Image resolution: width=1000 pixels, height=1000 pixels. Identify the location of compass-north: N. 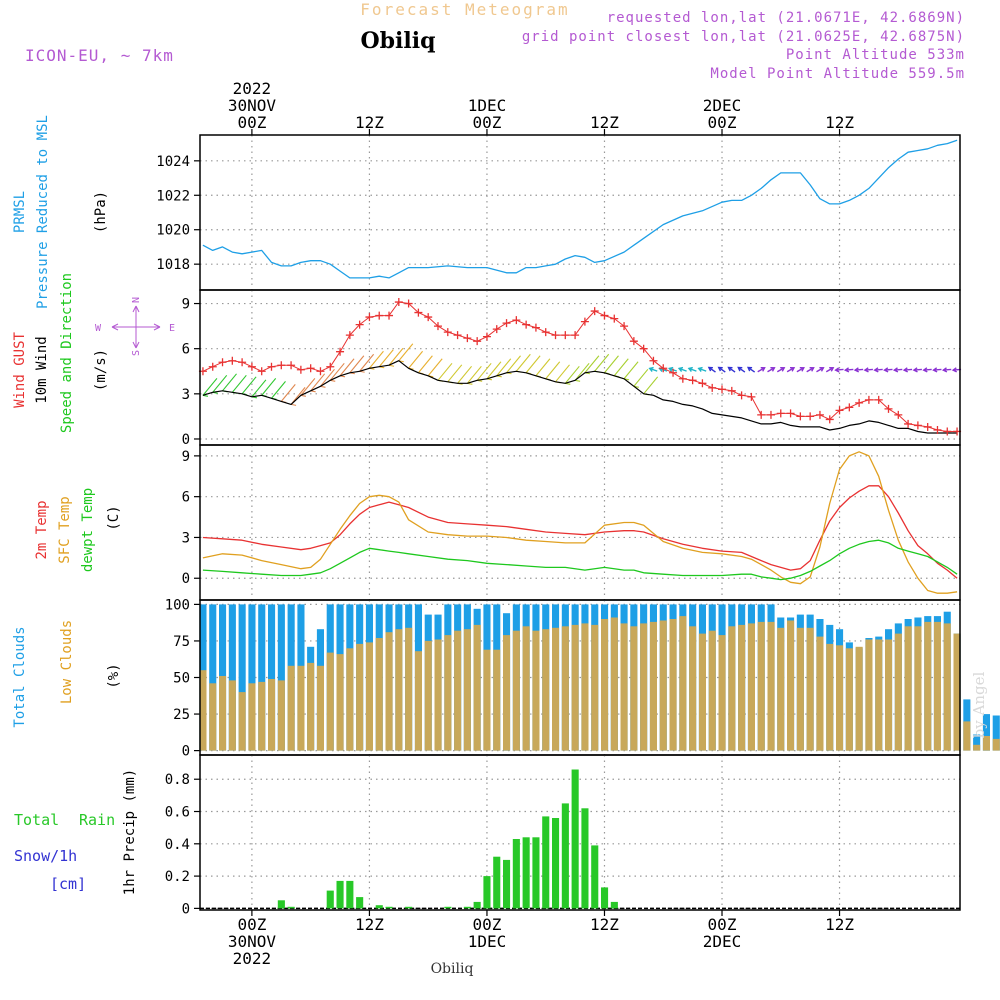
(136, 300).